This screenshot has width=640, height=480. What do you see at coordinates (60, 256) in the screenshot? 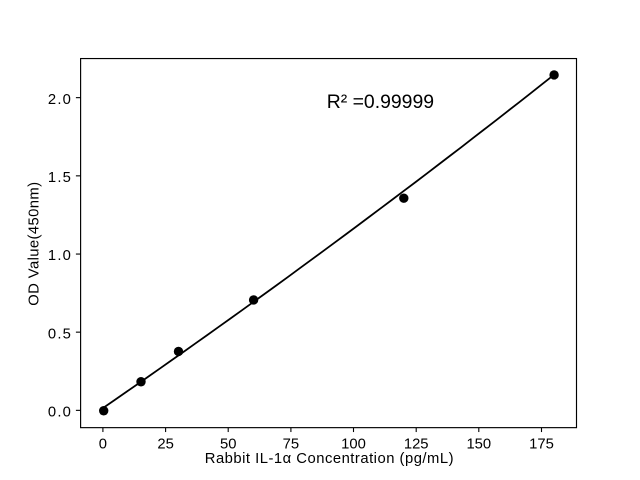
I see `svg-text: 1.0` at bounding box center [60, 256].